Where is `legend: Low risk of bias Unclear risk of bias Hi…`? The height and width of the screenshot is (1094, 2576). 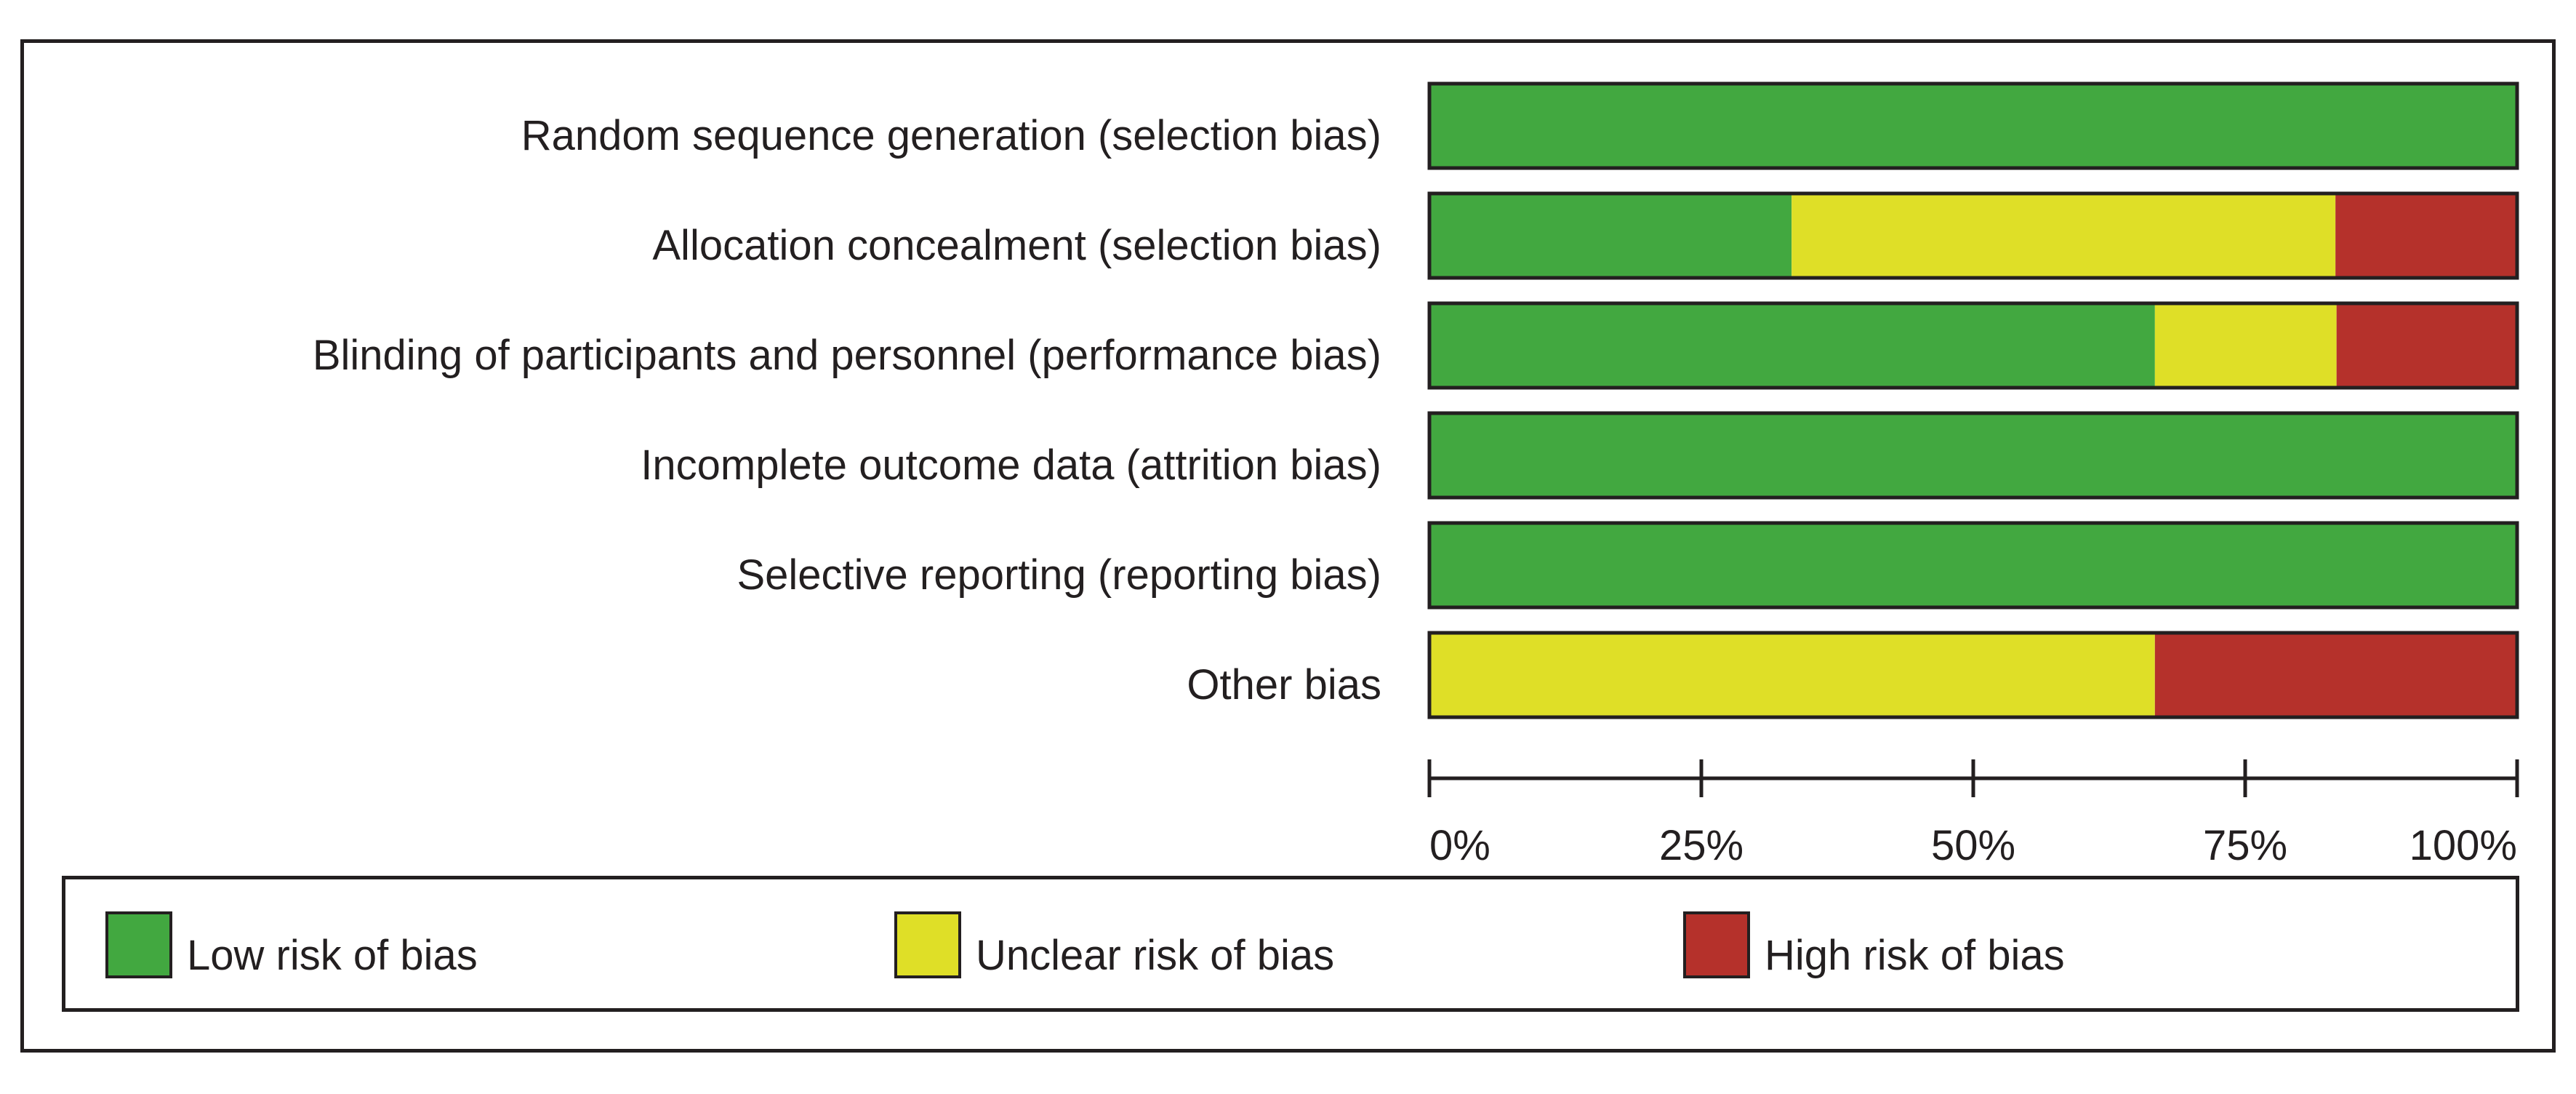
legend: Low risk of bias Unclear risk of bias Hi… is located at coordinates (1290, 944).